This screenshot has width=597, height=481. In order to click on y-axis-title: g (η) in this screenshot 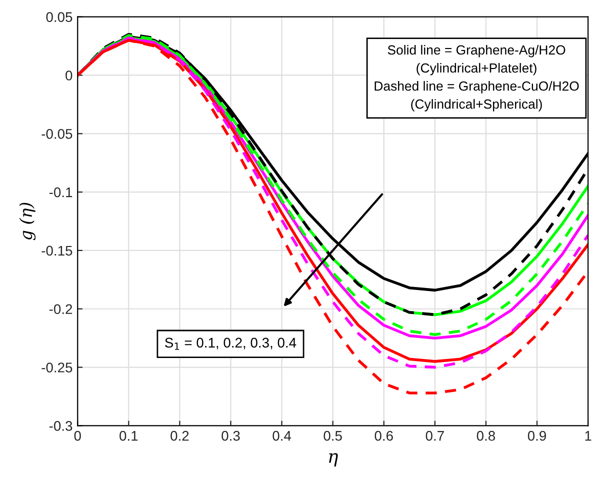, I will do `click(27, 221)`.